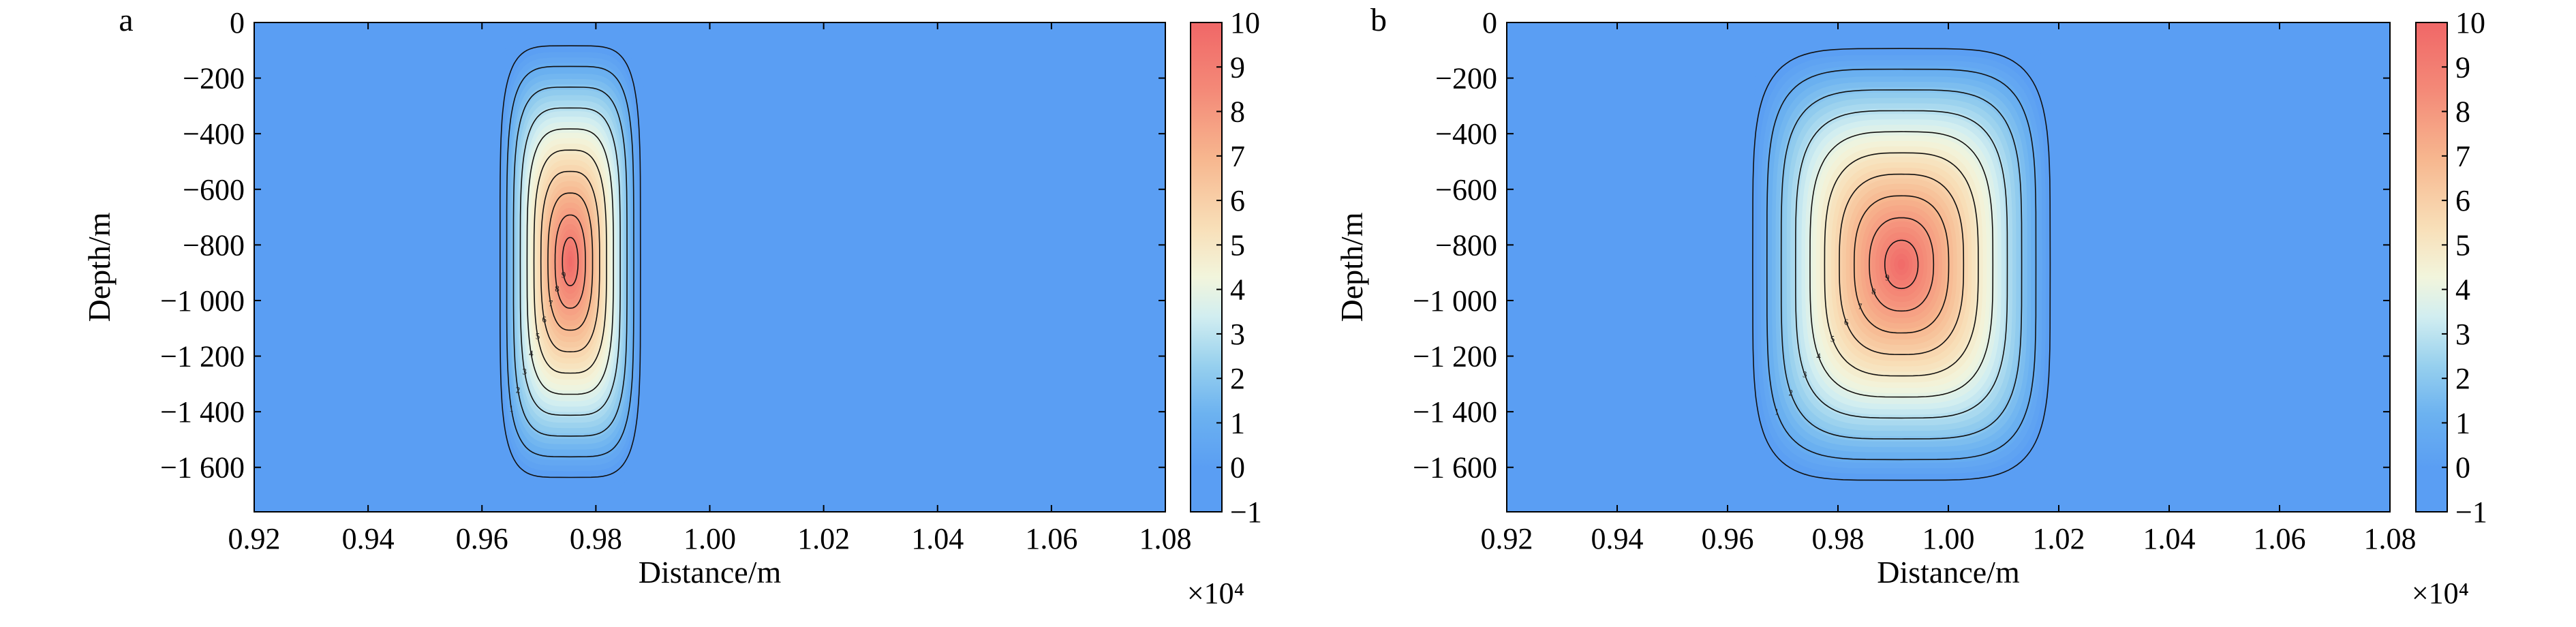  What do you see at coordinates (100, 267) in the screenshot?
I see `y-axis-label: Depth/m` at bounding box center [100, 267].